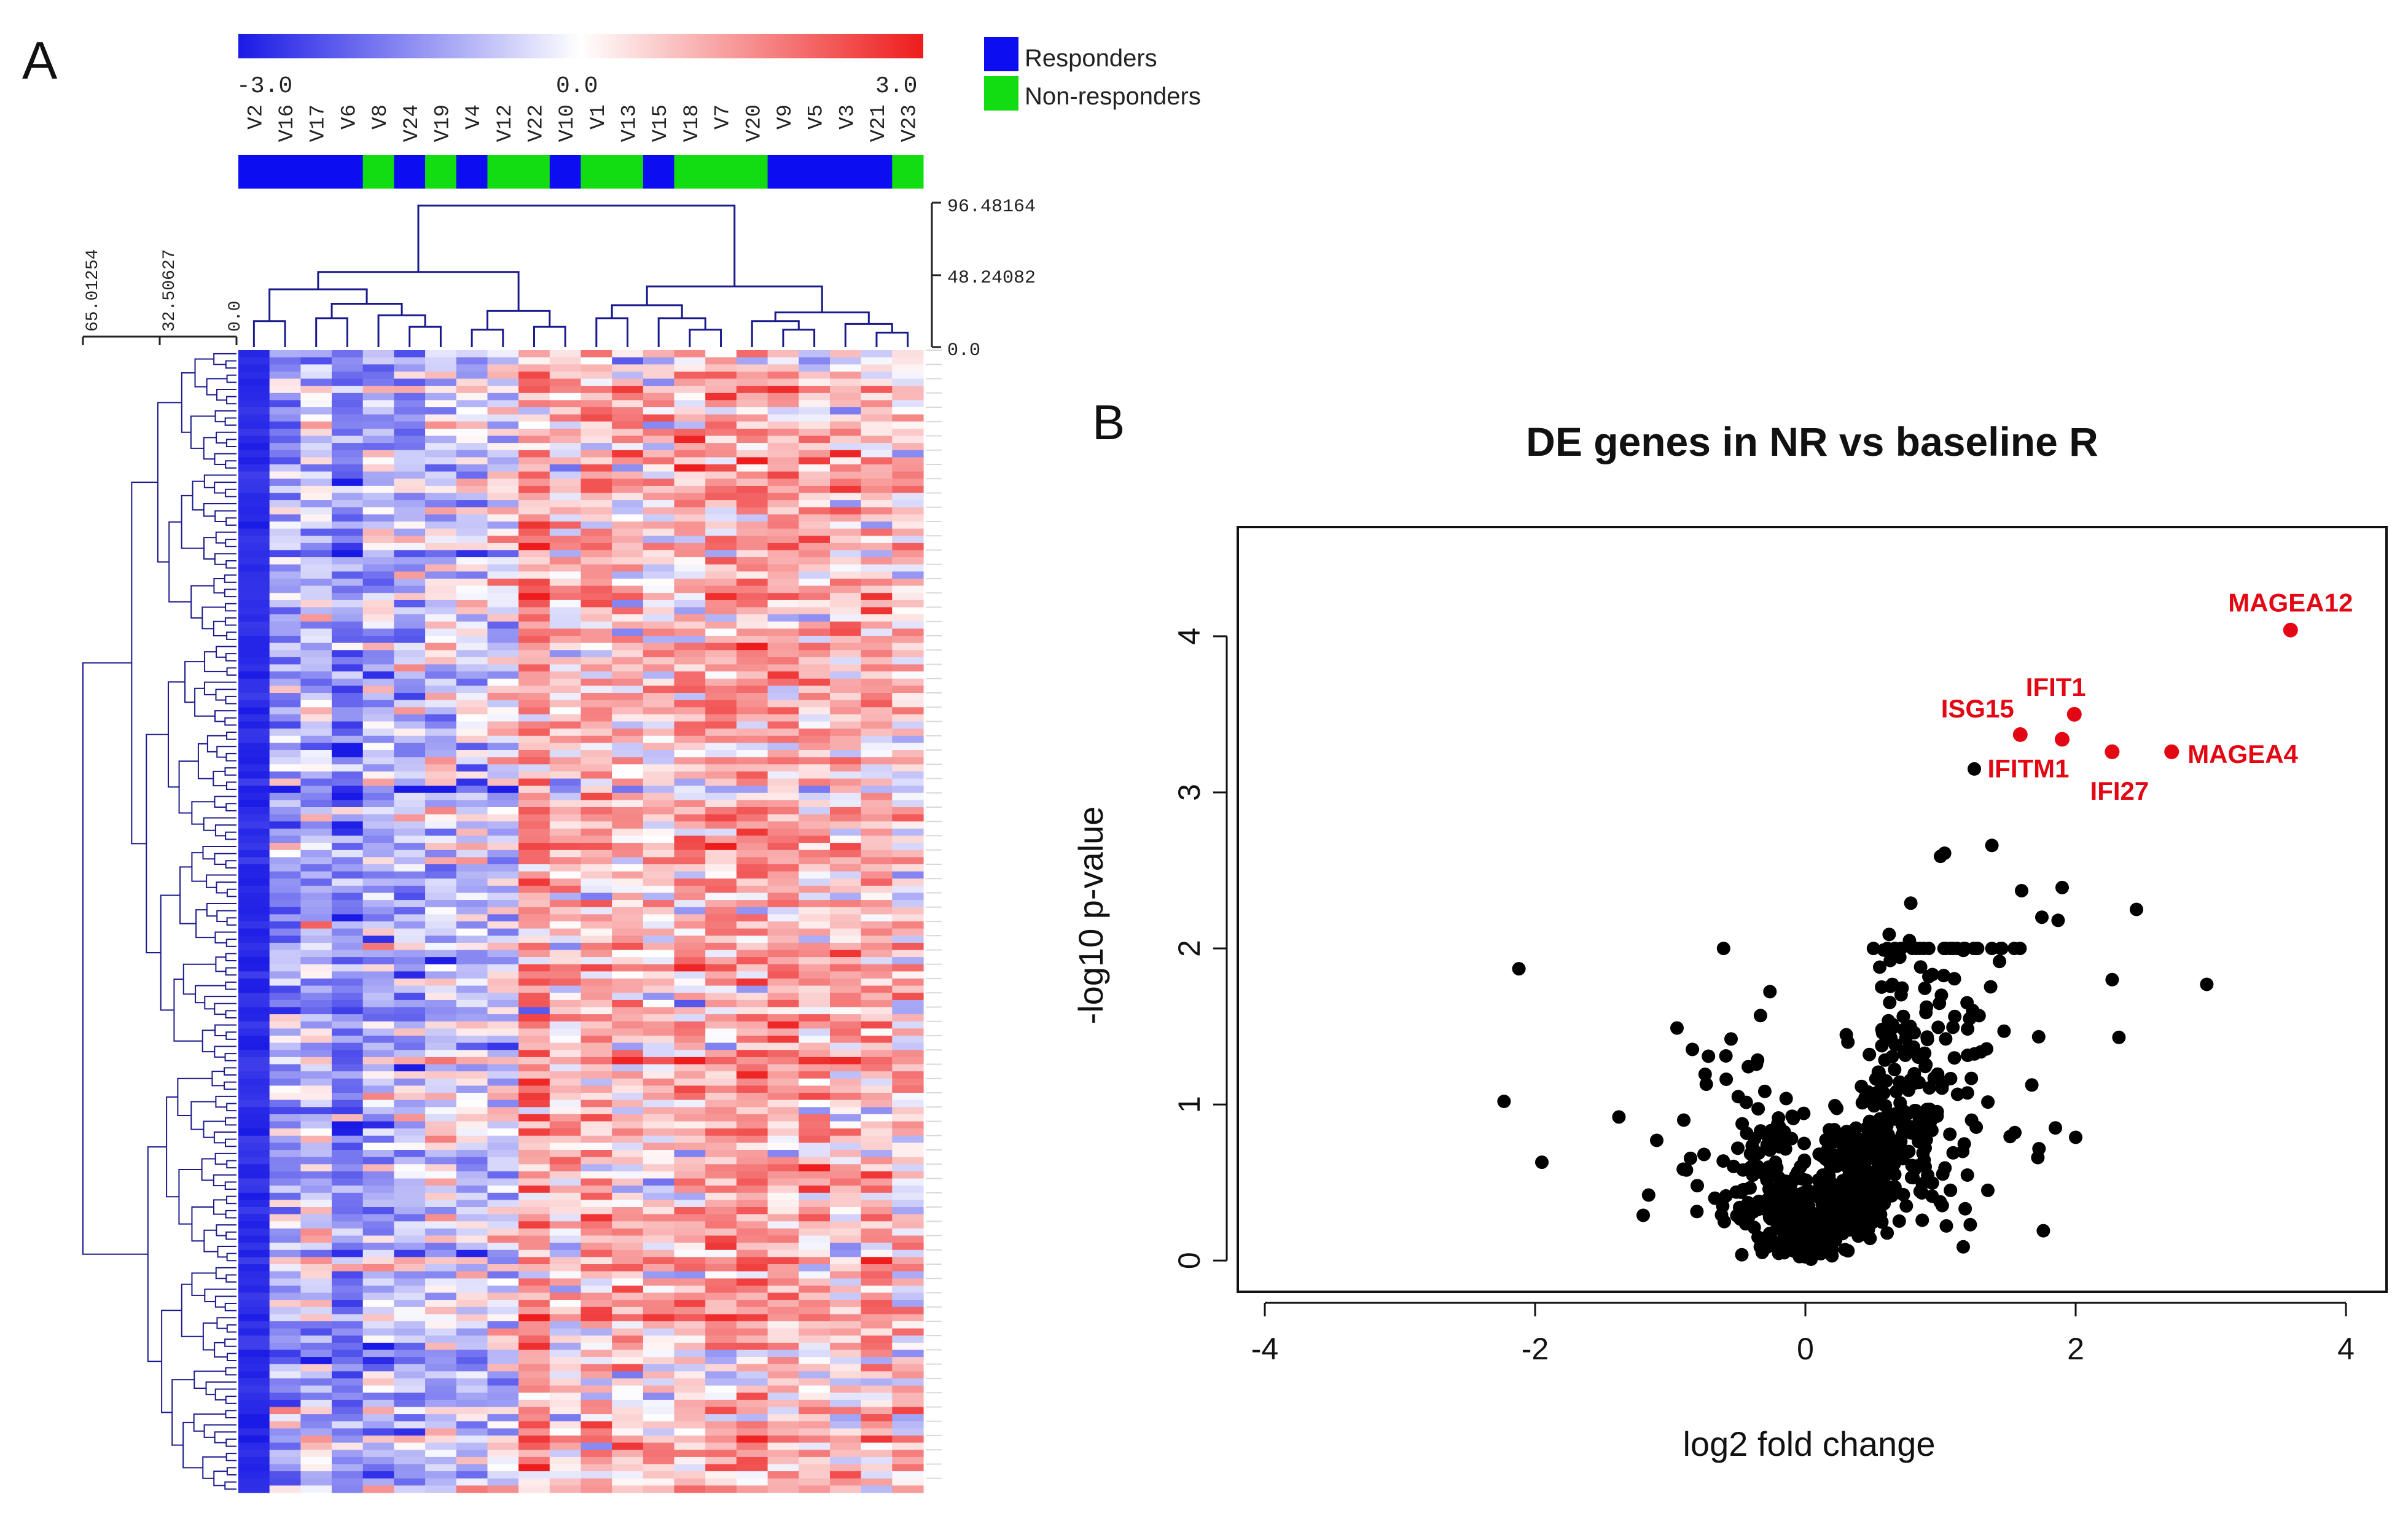  What do you see at coordinates (443, 123) in the screenshot?
I see `column-label: V19` at bounding box center [443, 123].